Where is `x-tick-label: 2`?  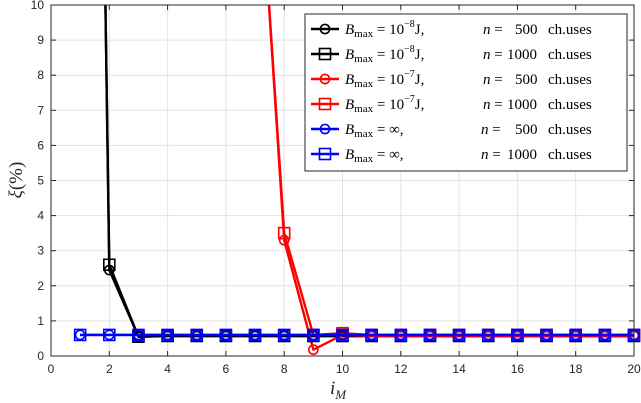
x-tick-label: 2 is located at coordinates (109, 369).